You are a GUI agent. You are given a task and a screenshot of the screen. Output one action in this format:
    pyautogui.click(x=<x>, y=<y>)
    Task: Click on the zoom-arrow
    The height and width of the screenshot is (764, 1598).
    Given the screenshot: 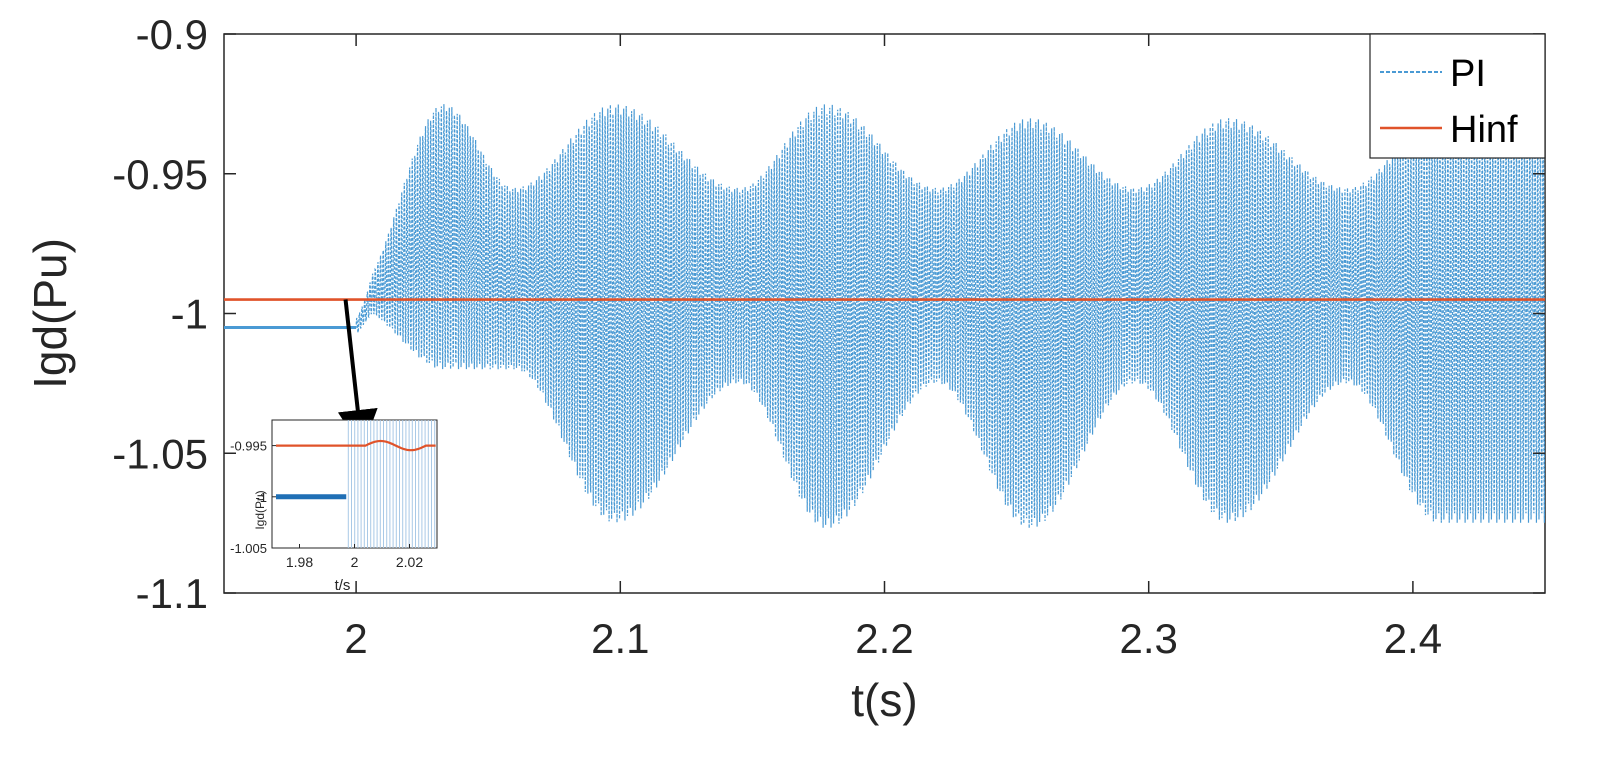 What is the action you would take?
    pyautogui.click(x=357, y=374)
    